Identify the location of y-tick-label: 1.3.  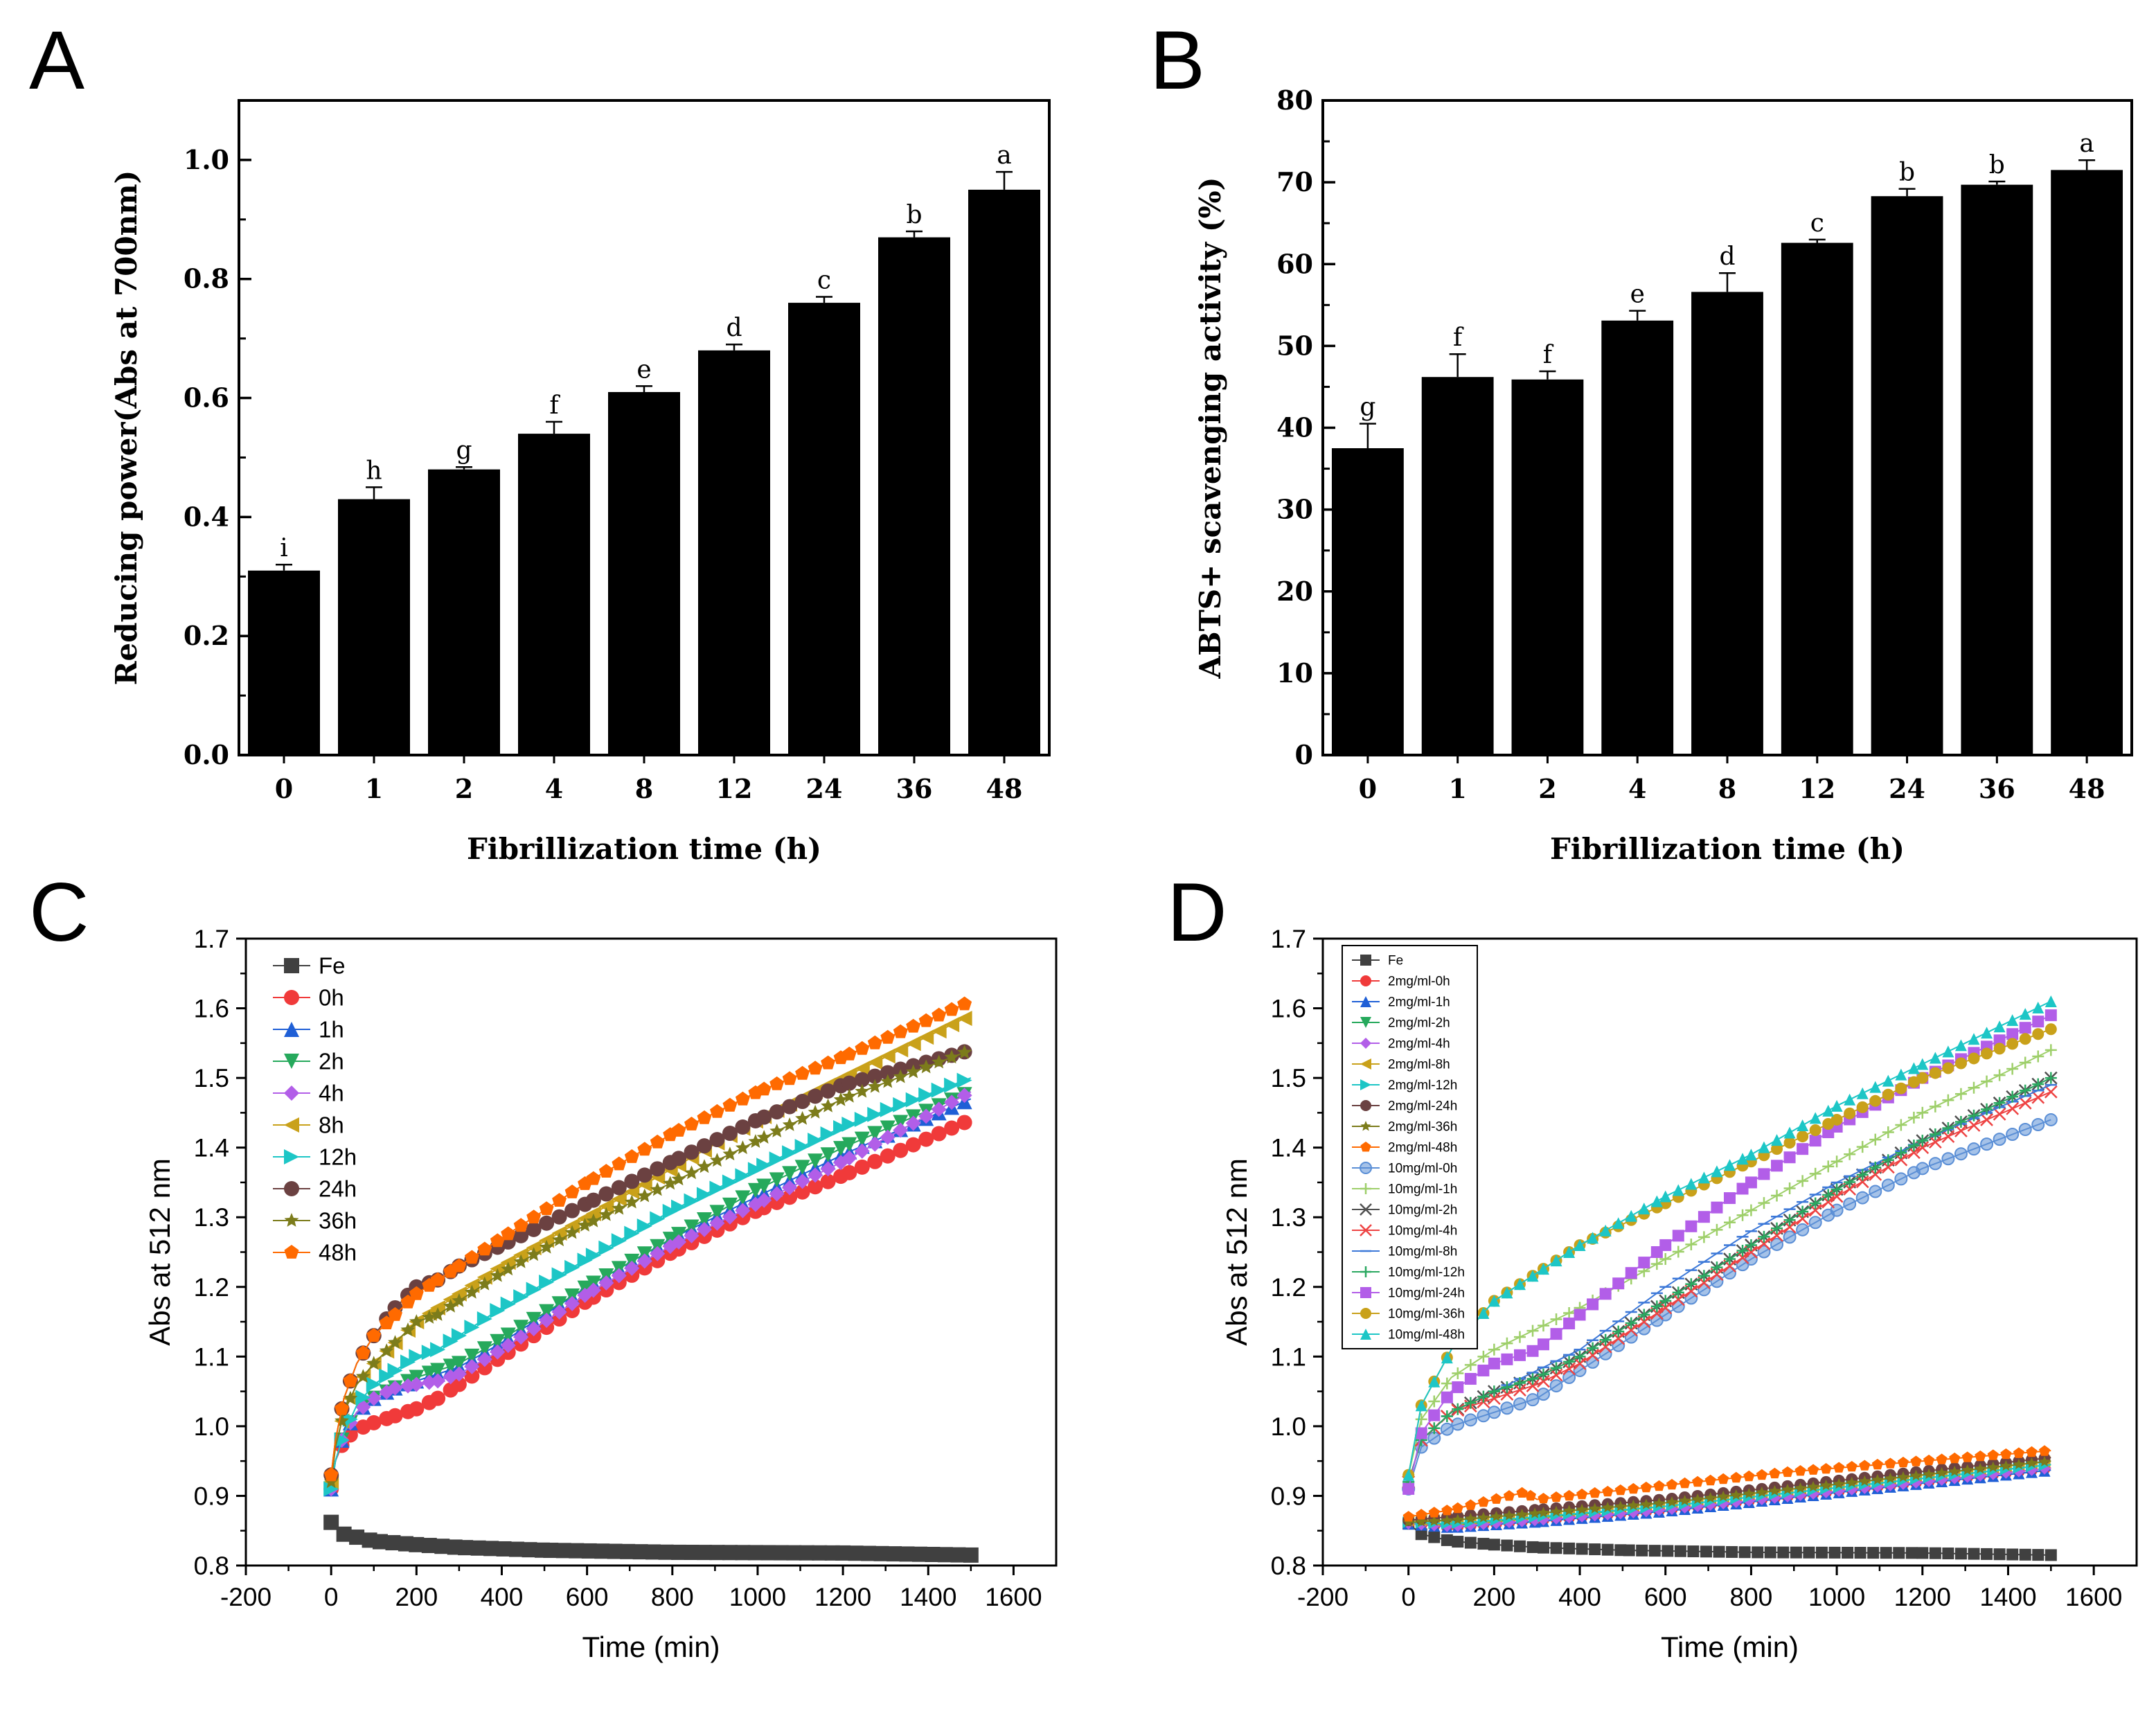
(1289, 1217).